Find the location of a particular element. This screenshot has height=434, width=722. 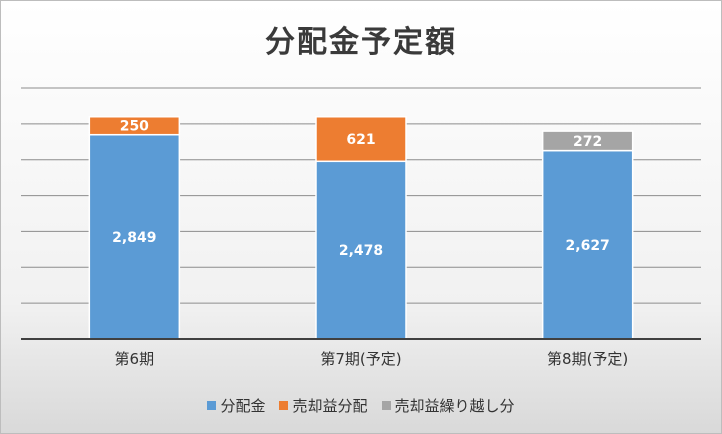

legend-item: 売却益繰り越し分 is located at coordinates (448, 405).